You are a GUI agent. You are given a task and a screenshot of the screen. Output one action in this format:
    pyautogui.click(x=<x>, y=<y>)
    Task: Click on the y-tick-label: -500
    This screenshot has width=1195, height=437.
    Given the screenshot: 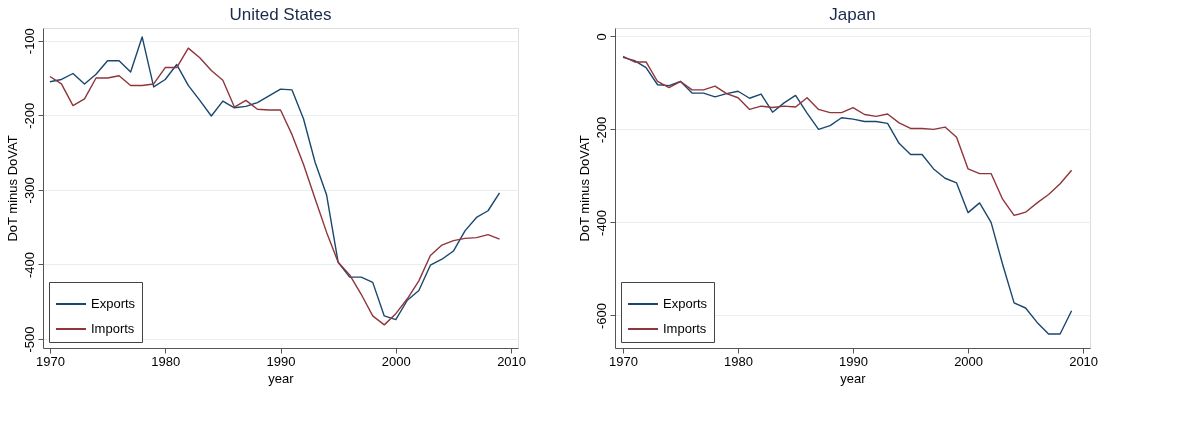 What is the action you would take?
    pyautogui.click(x=29, y=339)
    